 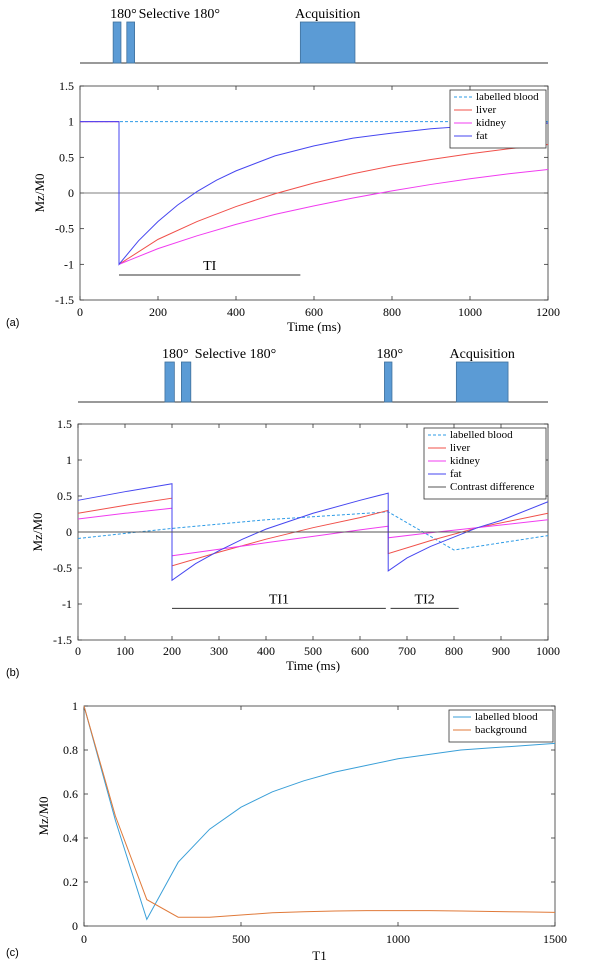 I want to click on series-liver, so click(x=314, y=193).